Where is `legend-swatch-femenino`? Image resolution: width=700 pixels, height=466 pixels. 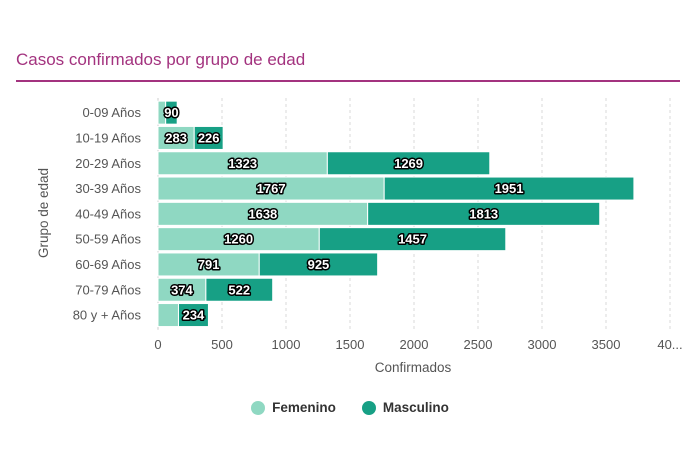 legend-swatch-femenino is located at coordinates (258, 407).